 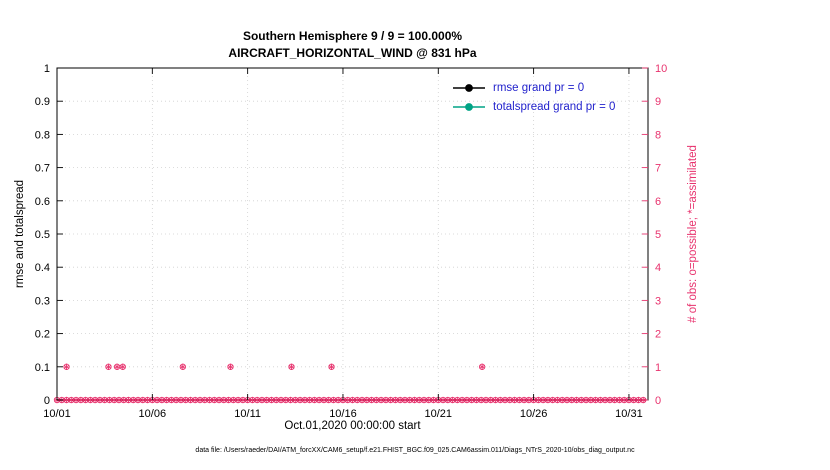 I want to click on left-tick-label: 0.4, so click(x=42, y=268).